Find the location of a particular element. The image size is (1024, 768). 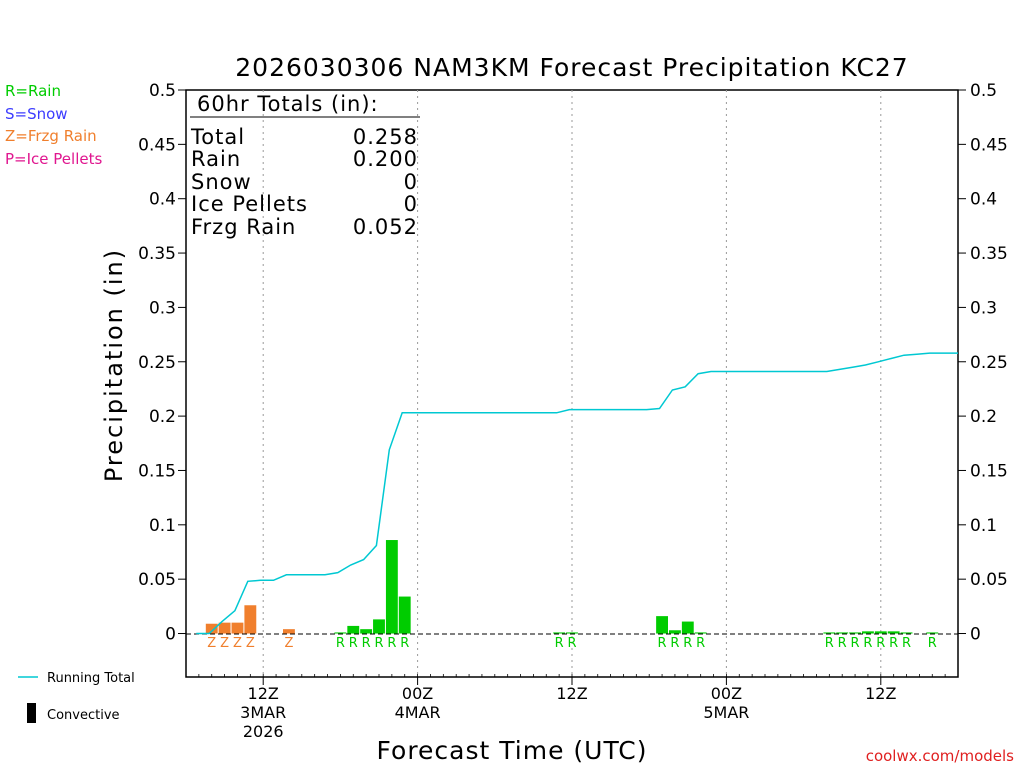

y-tick-label-left: 0.5 is located at coordinates (162, 91).